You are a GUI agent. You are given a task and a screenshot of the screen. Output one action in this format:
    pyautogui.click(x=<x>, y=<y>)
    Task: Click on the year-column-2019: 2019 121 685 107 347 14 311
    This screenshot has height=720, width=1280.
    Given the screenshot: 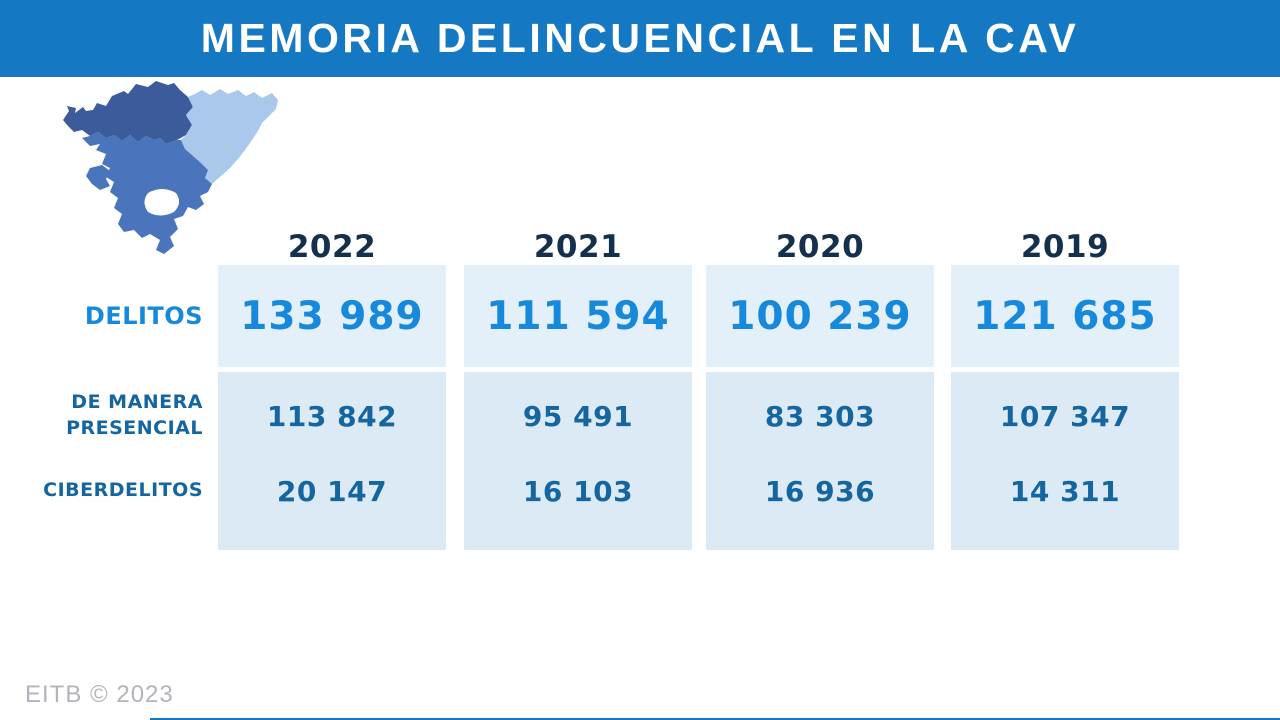 What is the action you would take?
    pyautogui.click(x=1065, y=389)
    